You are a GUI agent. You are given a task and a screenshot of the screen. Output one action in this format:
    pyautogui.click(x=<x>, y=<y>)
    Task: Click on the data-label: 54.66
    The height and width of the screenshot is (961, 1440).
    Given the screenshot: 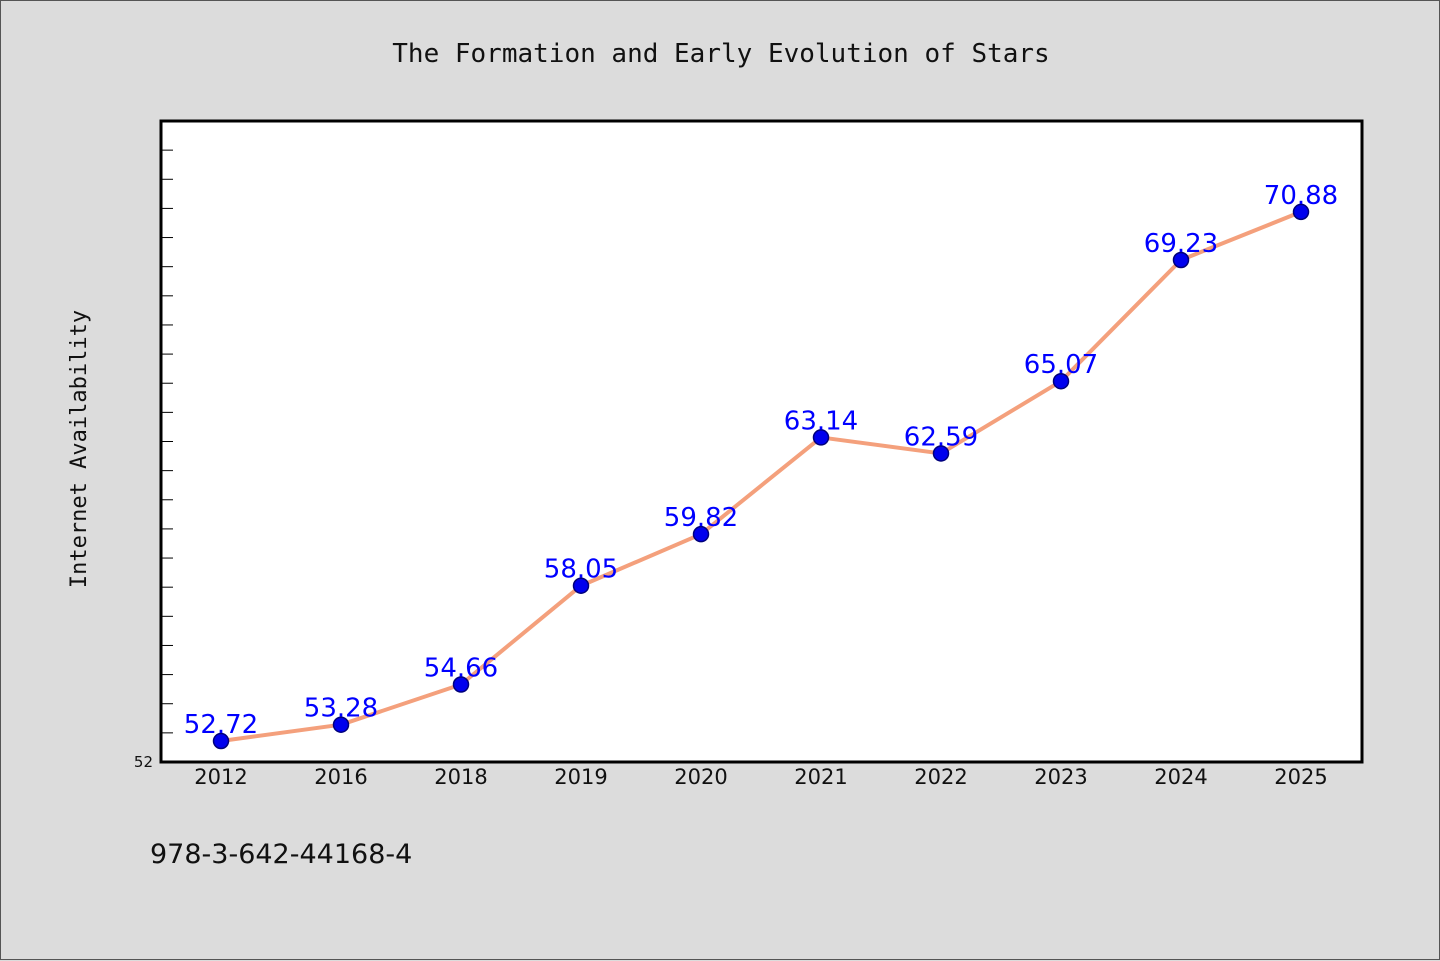 What is the action you would take?
    pyautogui.click(x=461, y=668)
    